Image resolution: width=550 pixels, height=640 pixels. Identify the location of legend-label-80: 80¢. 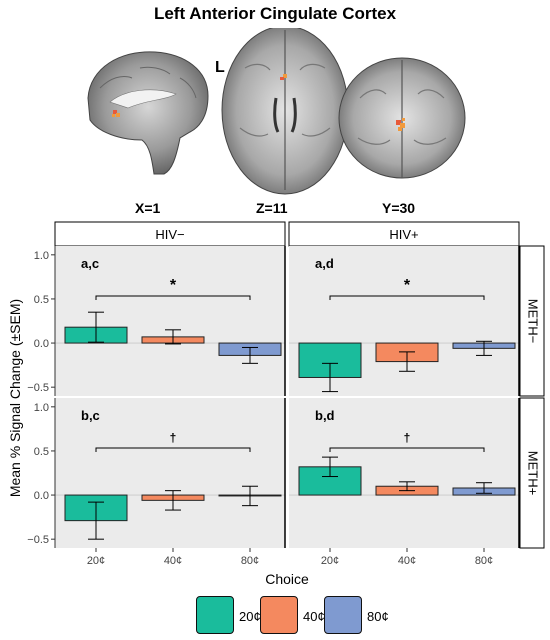
(378, 616).